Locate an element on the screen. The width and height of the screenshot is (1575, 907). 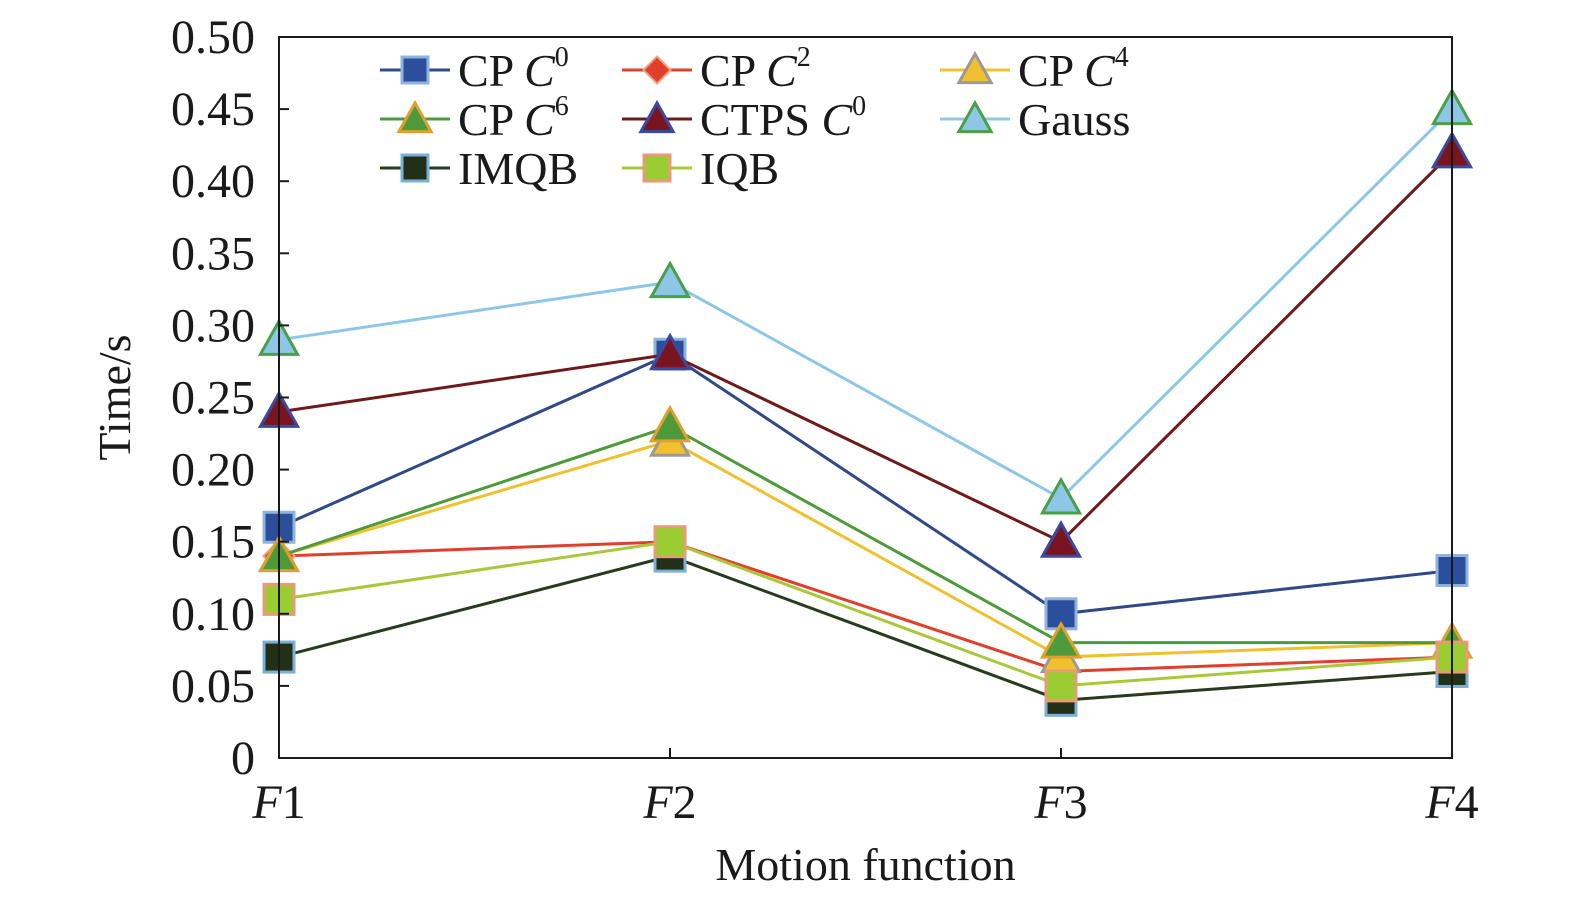
x-tick-label: F2 is located at coordinates (669, 802).